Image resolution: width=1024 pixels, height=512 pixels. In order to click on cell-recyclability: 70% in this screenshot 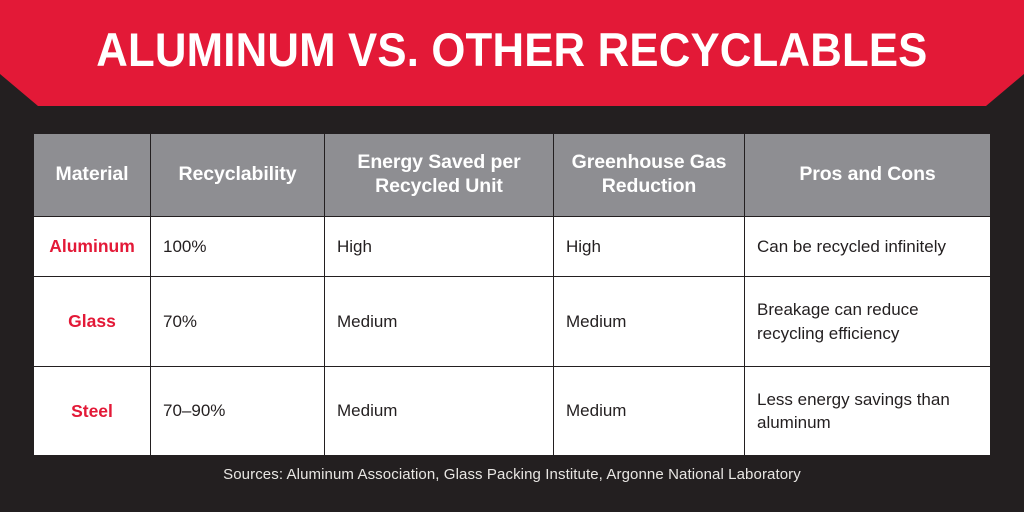, I will do `click(237, 321)`.